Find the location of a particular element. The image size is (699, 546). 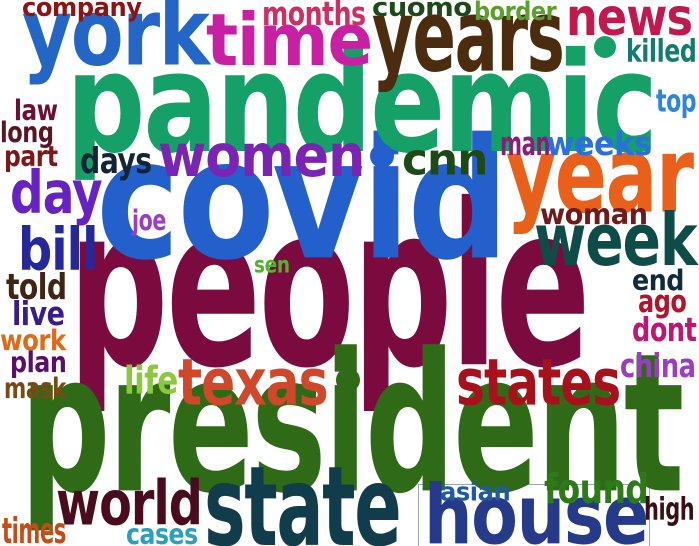

word-told: told is located at coordinates (36, 286).